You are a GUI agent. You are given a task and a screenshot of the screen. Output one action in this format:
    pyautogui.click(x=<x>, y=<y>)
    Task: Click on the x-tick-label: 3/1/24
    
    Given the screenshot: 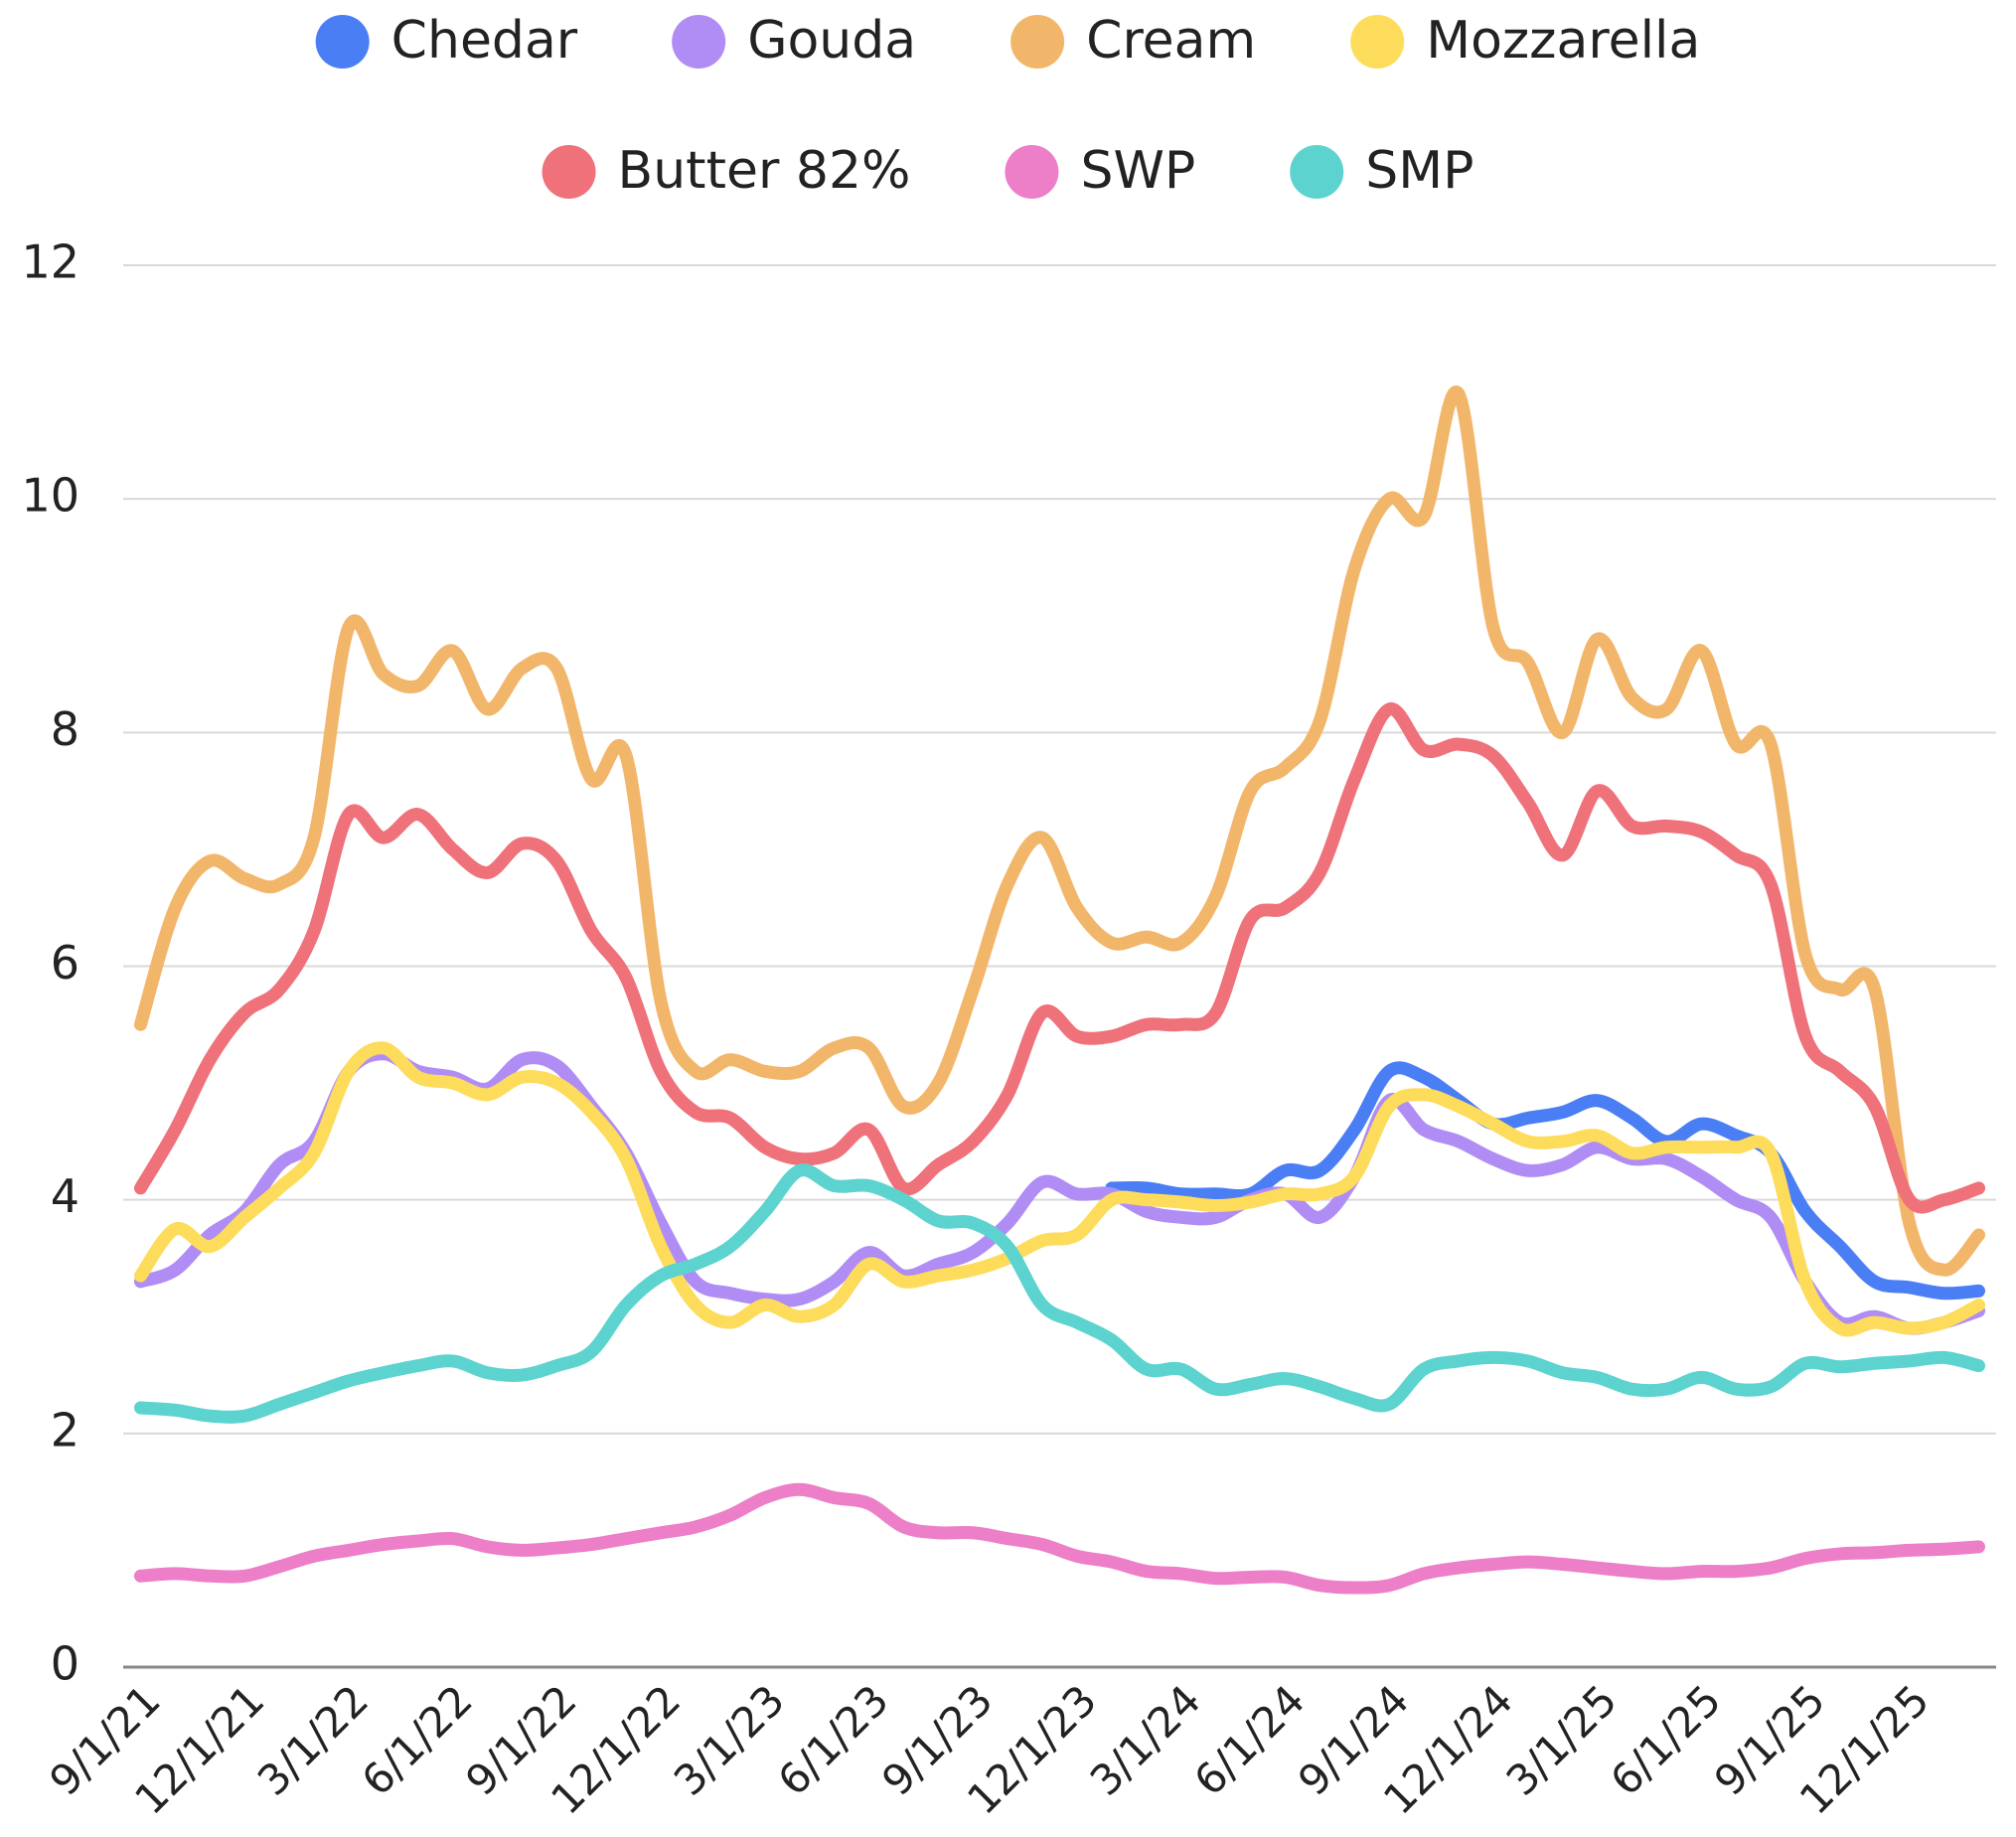 What is the action you would take?
    pyautogui.click(x=1145, y=1740)
    